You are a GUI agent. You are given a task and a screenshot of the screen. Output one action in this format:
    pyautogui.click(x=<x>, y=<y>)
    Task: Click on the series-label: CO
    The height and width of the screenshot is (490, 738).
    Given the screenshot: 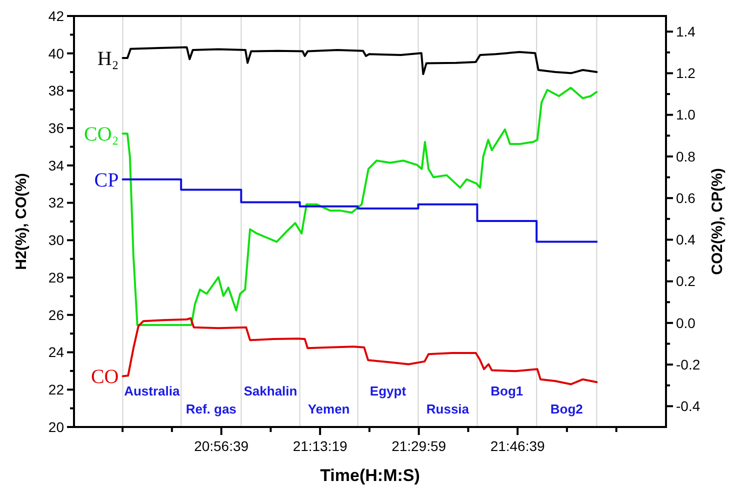 What is the action you would take?
    pyautogui.click(x=104, y=377)
    